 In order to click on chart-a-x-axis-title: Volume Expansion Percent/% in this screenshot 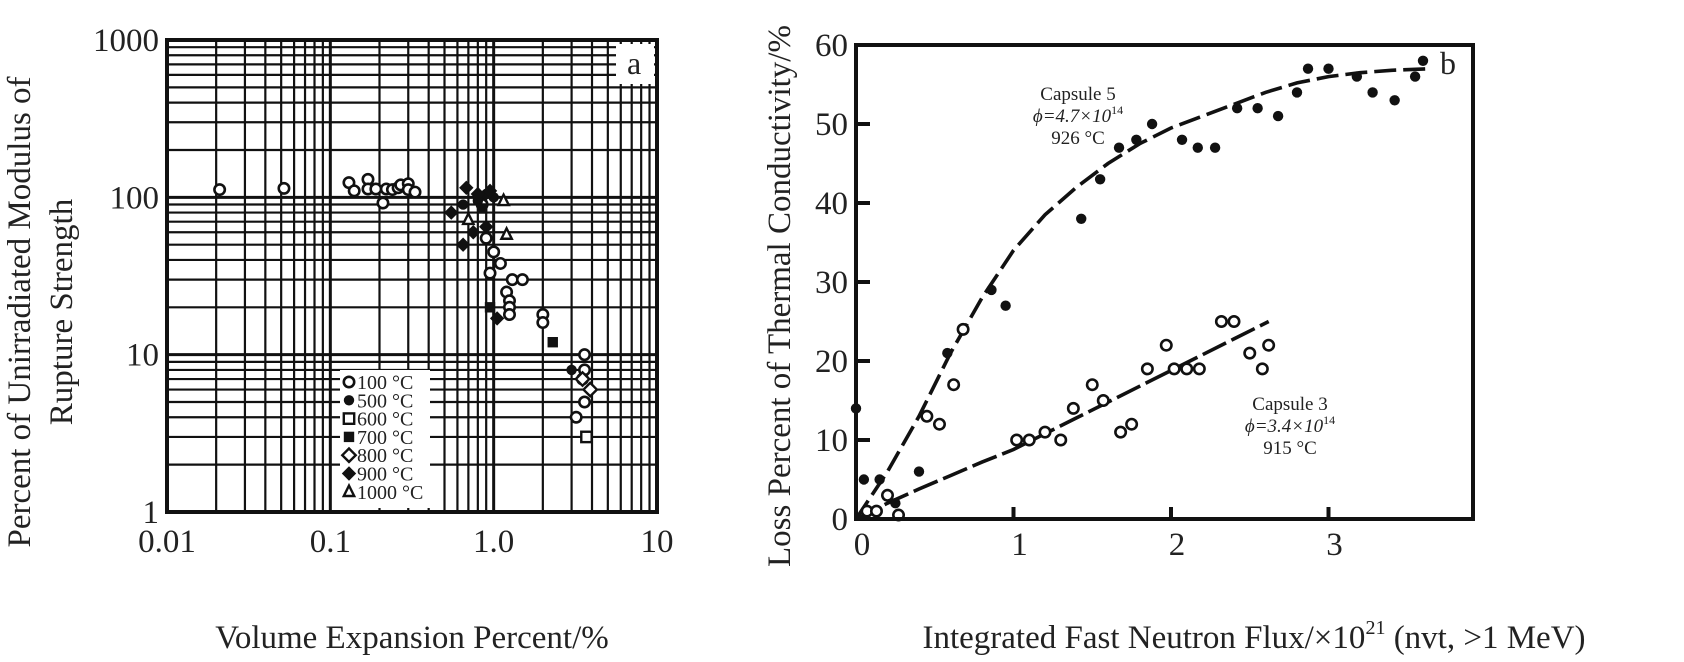, I will do `click(412, 638)`.